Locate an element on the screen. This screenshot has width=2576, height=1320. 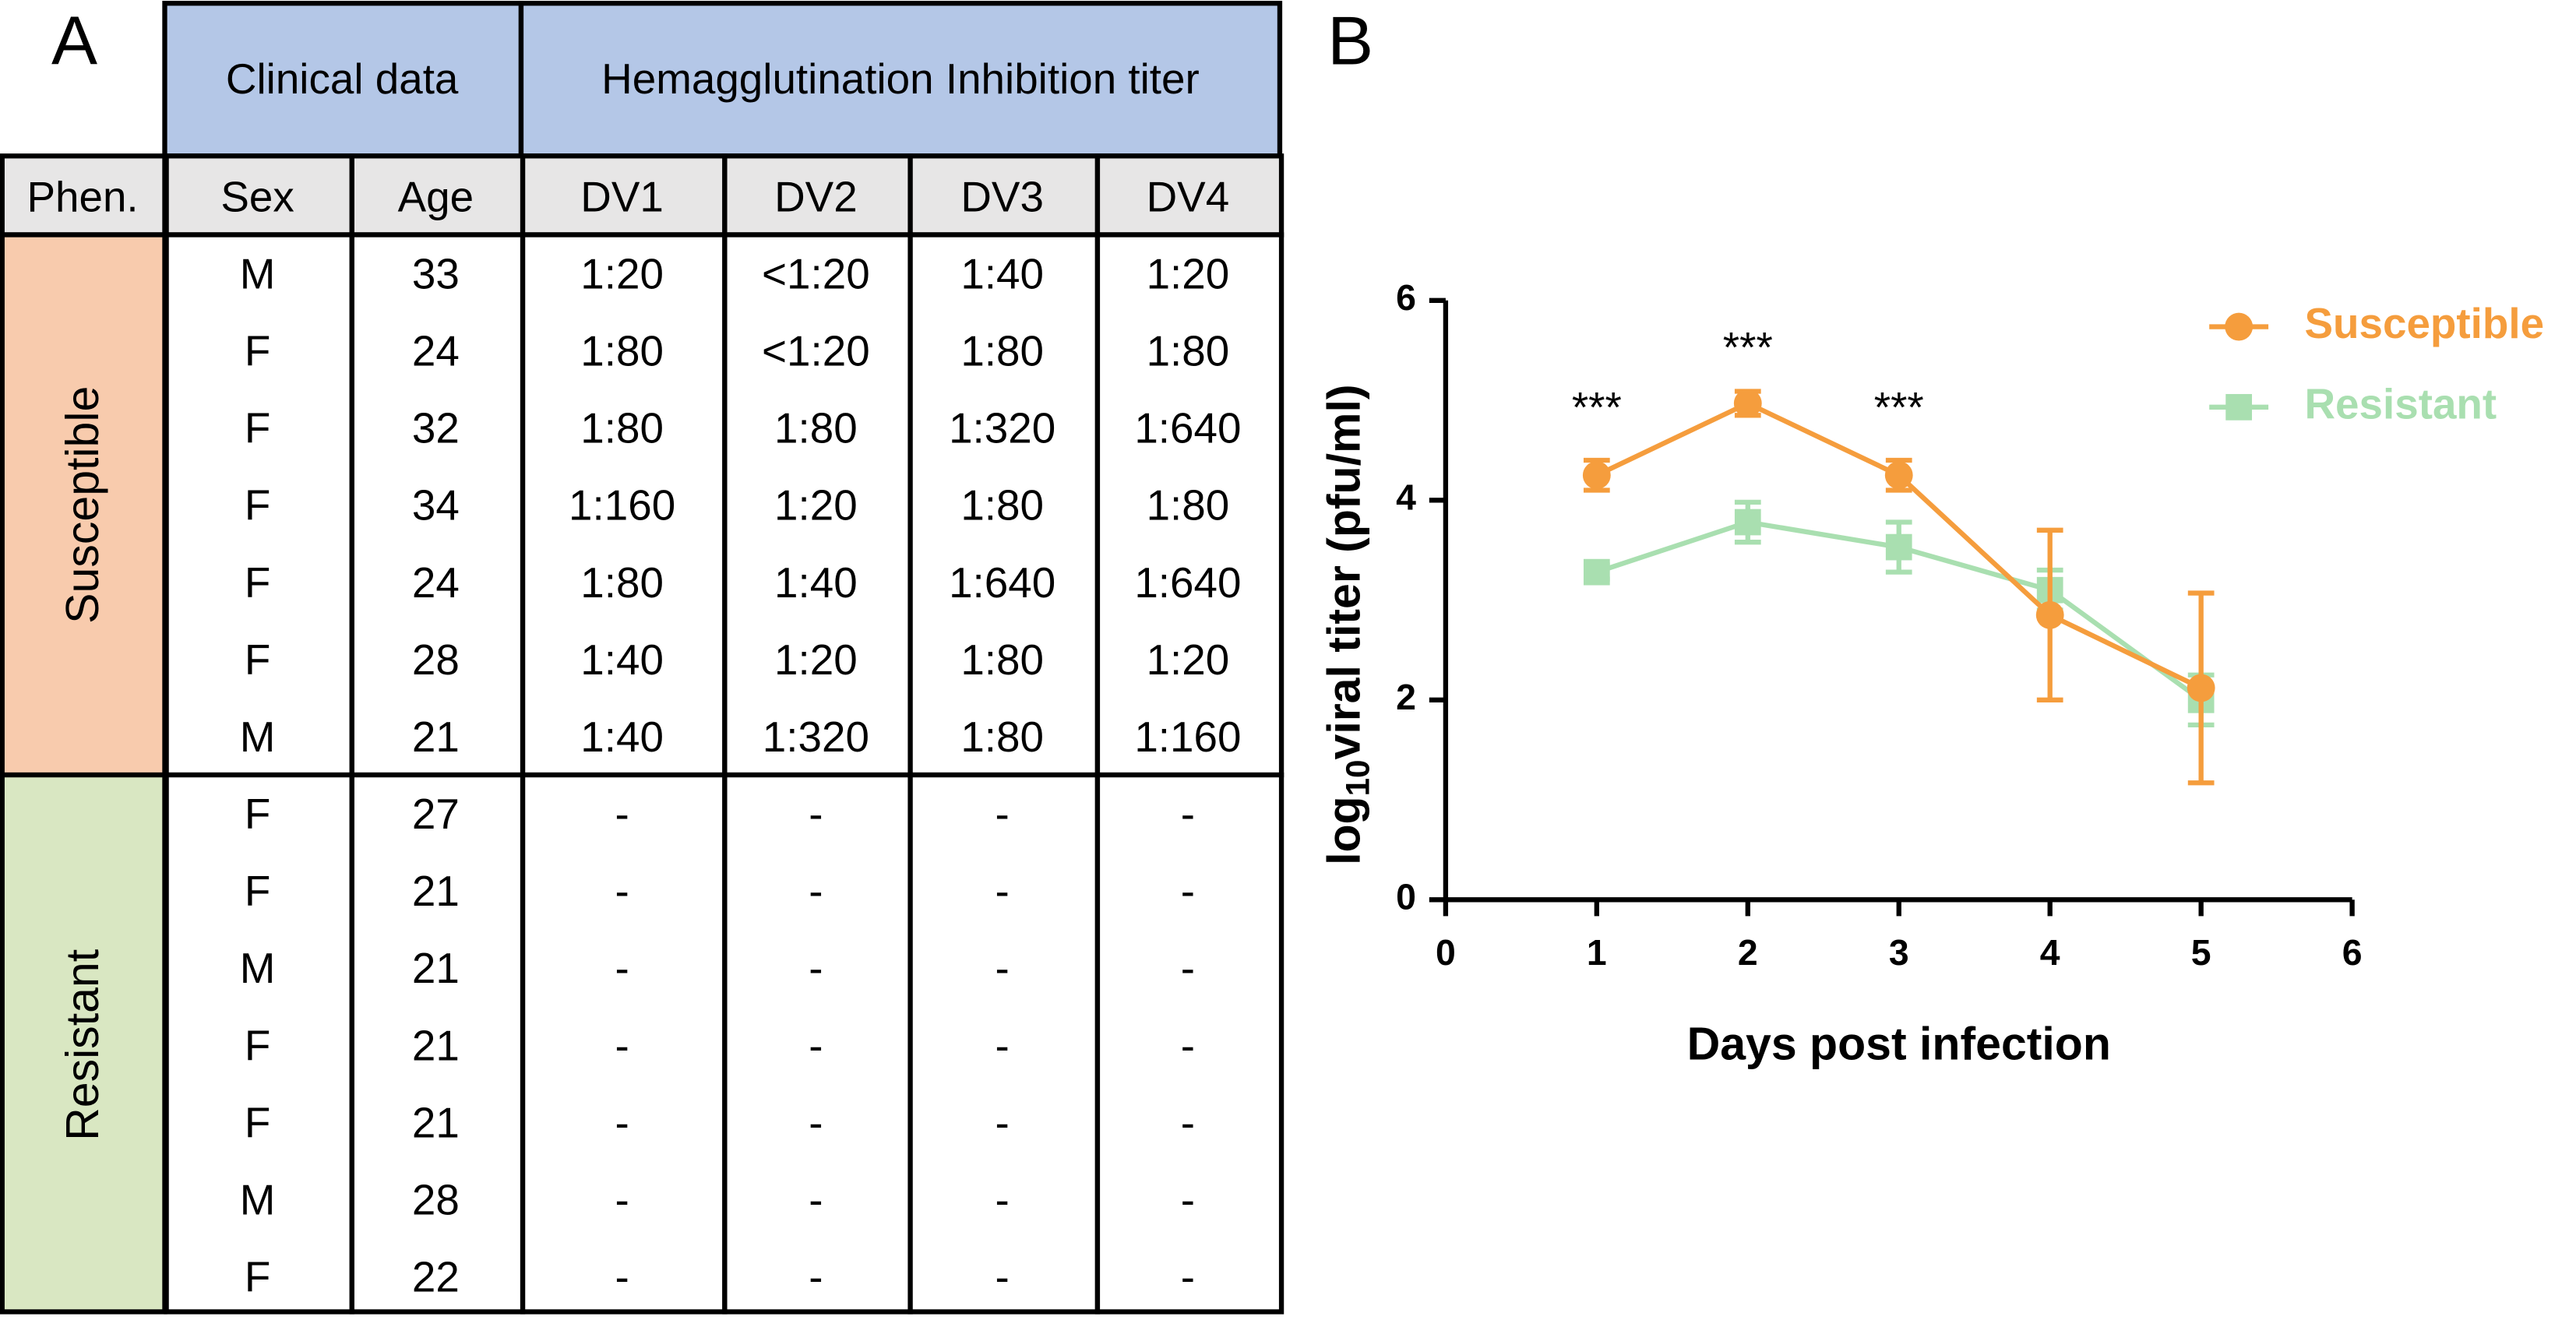
y-tick-label: 0 is located at coordinates (1406, 897).